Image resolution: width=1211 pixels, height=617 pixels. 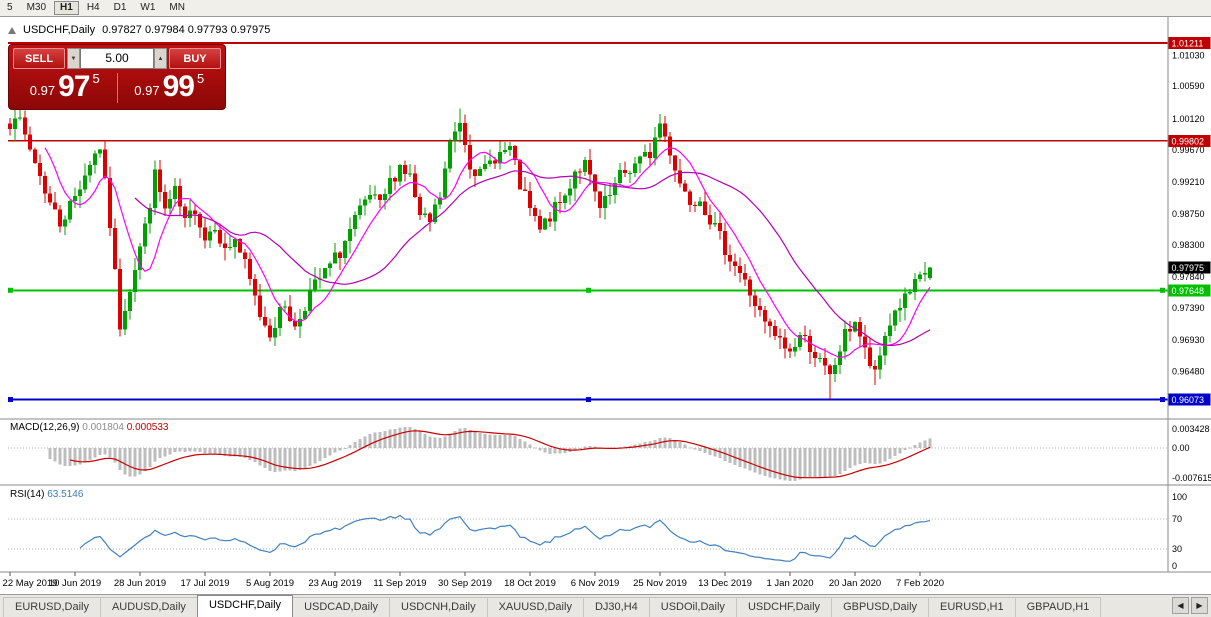 What do you see at coordinates (65, 87) in the screenshot?
I see `sell-price: 0.97 97 5` at bounding box center [65, 87].